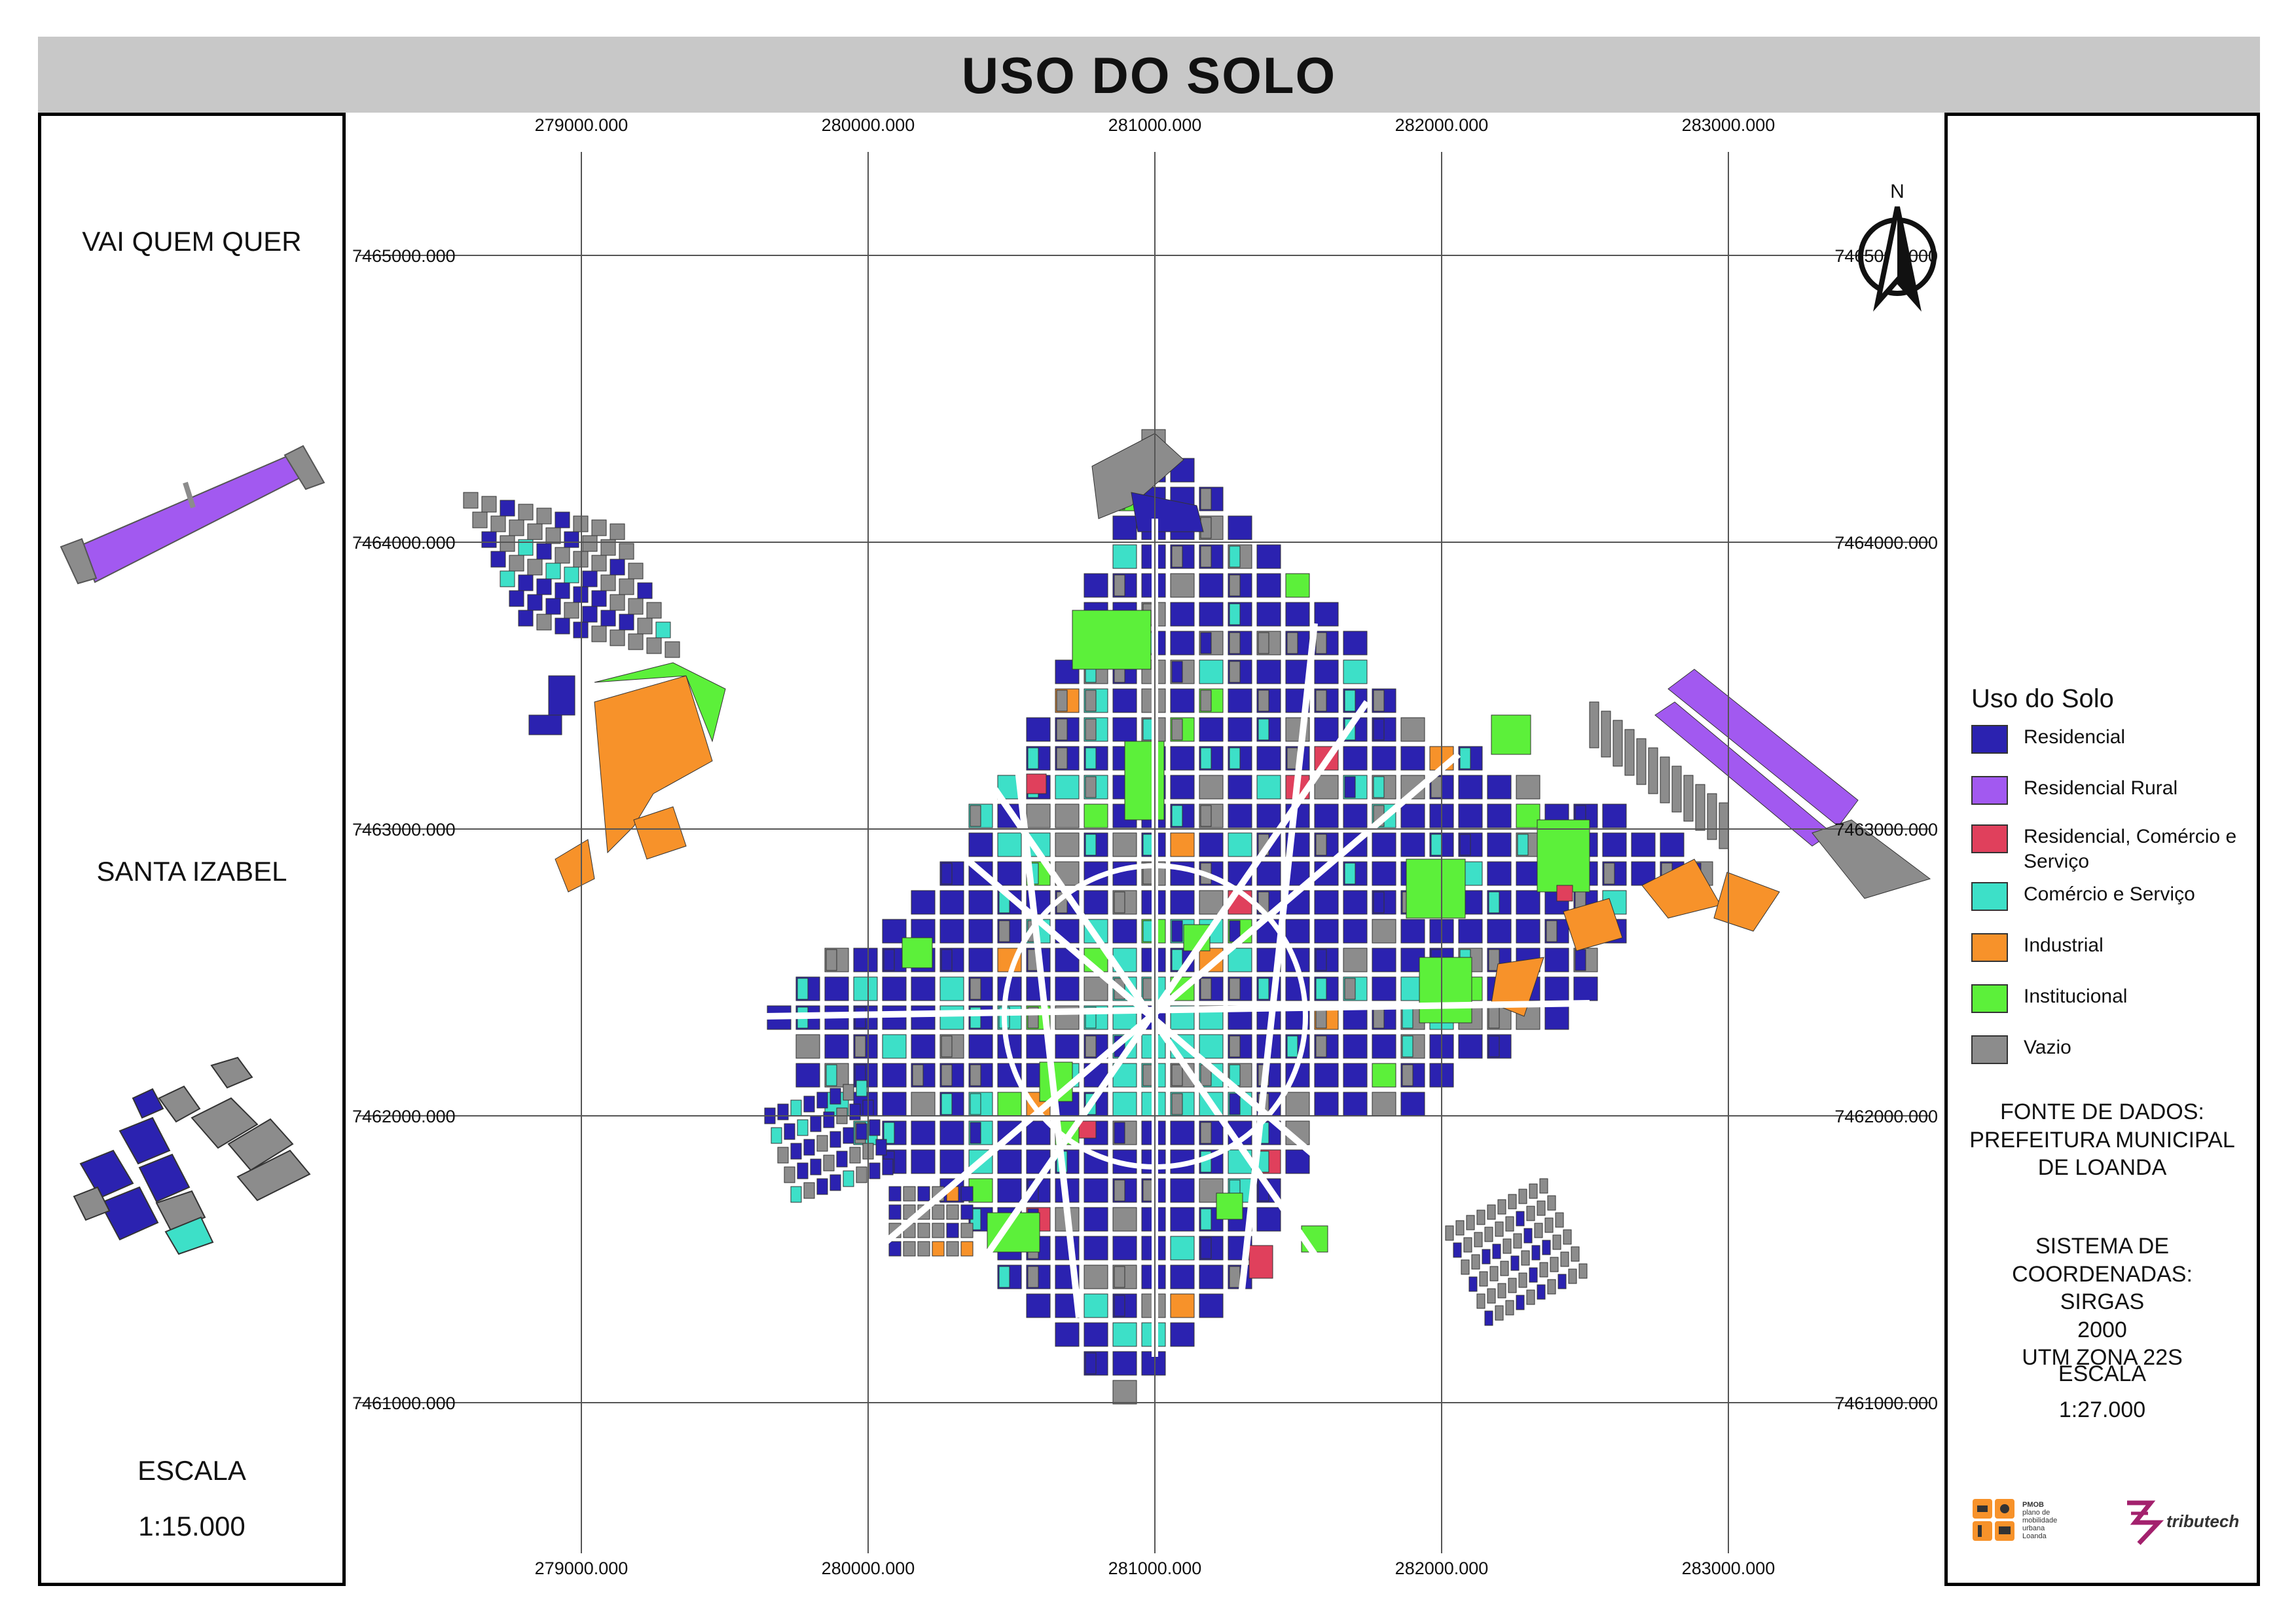 The image size is (2296, 1624). I want to click on scale-label: ESCALA, so click(2102, 1373).